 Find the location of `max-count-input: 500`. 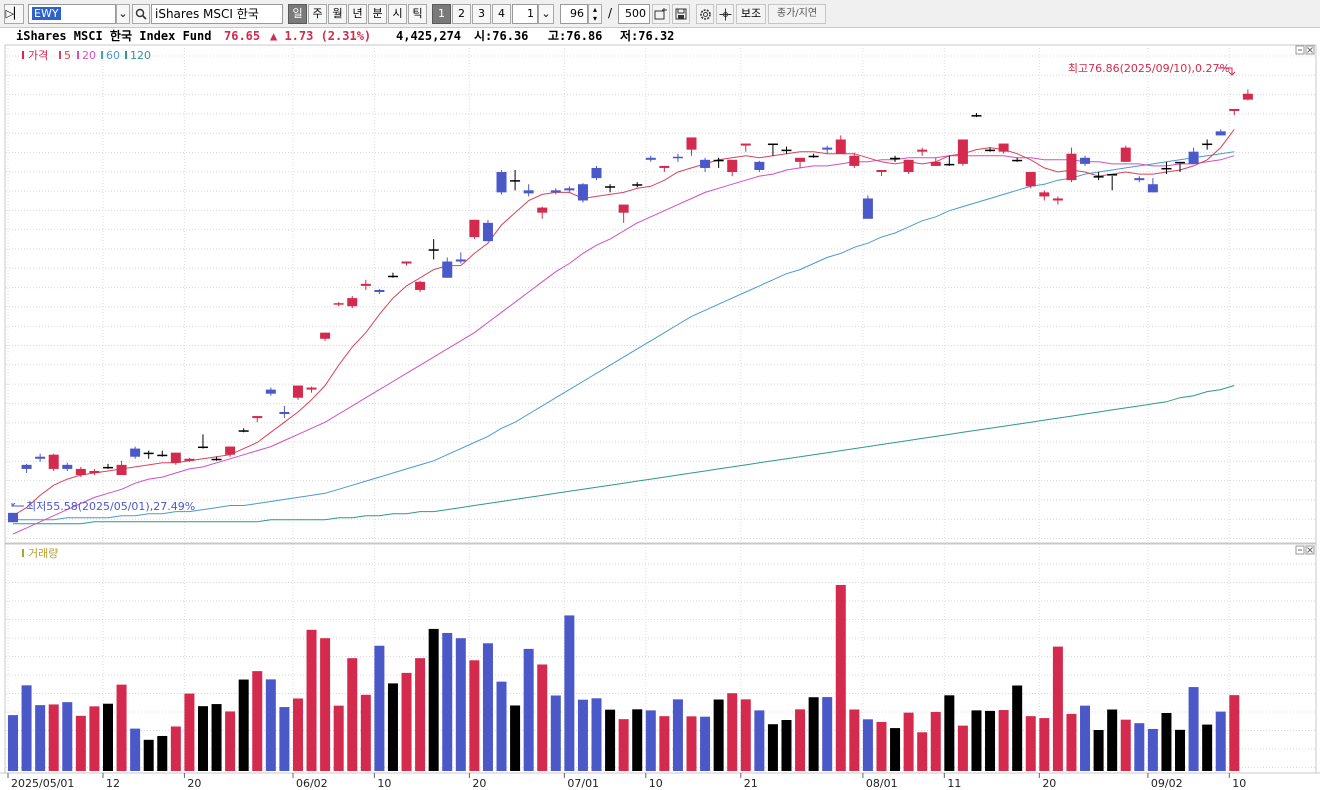

max-count-input: 500 is located at coordinates (634, 14).